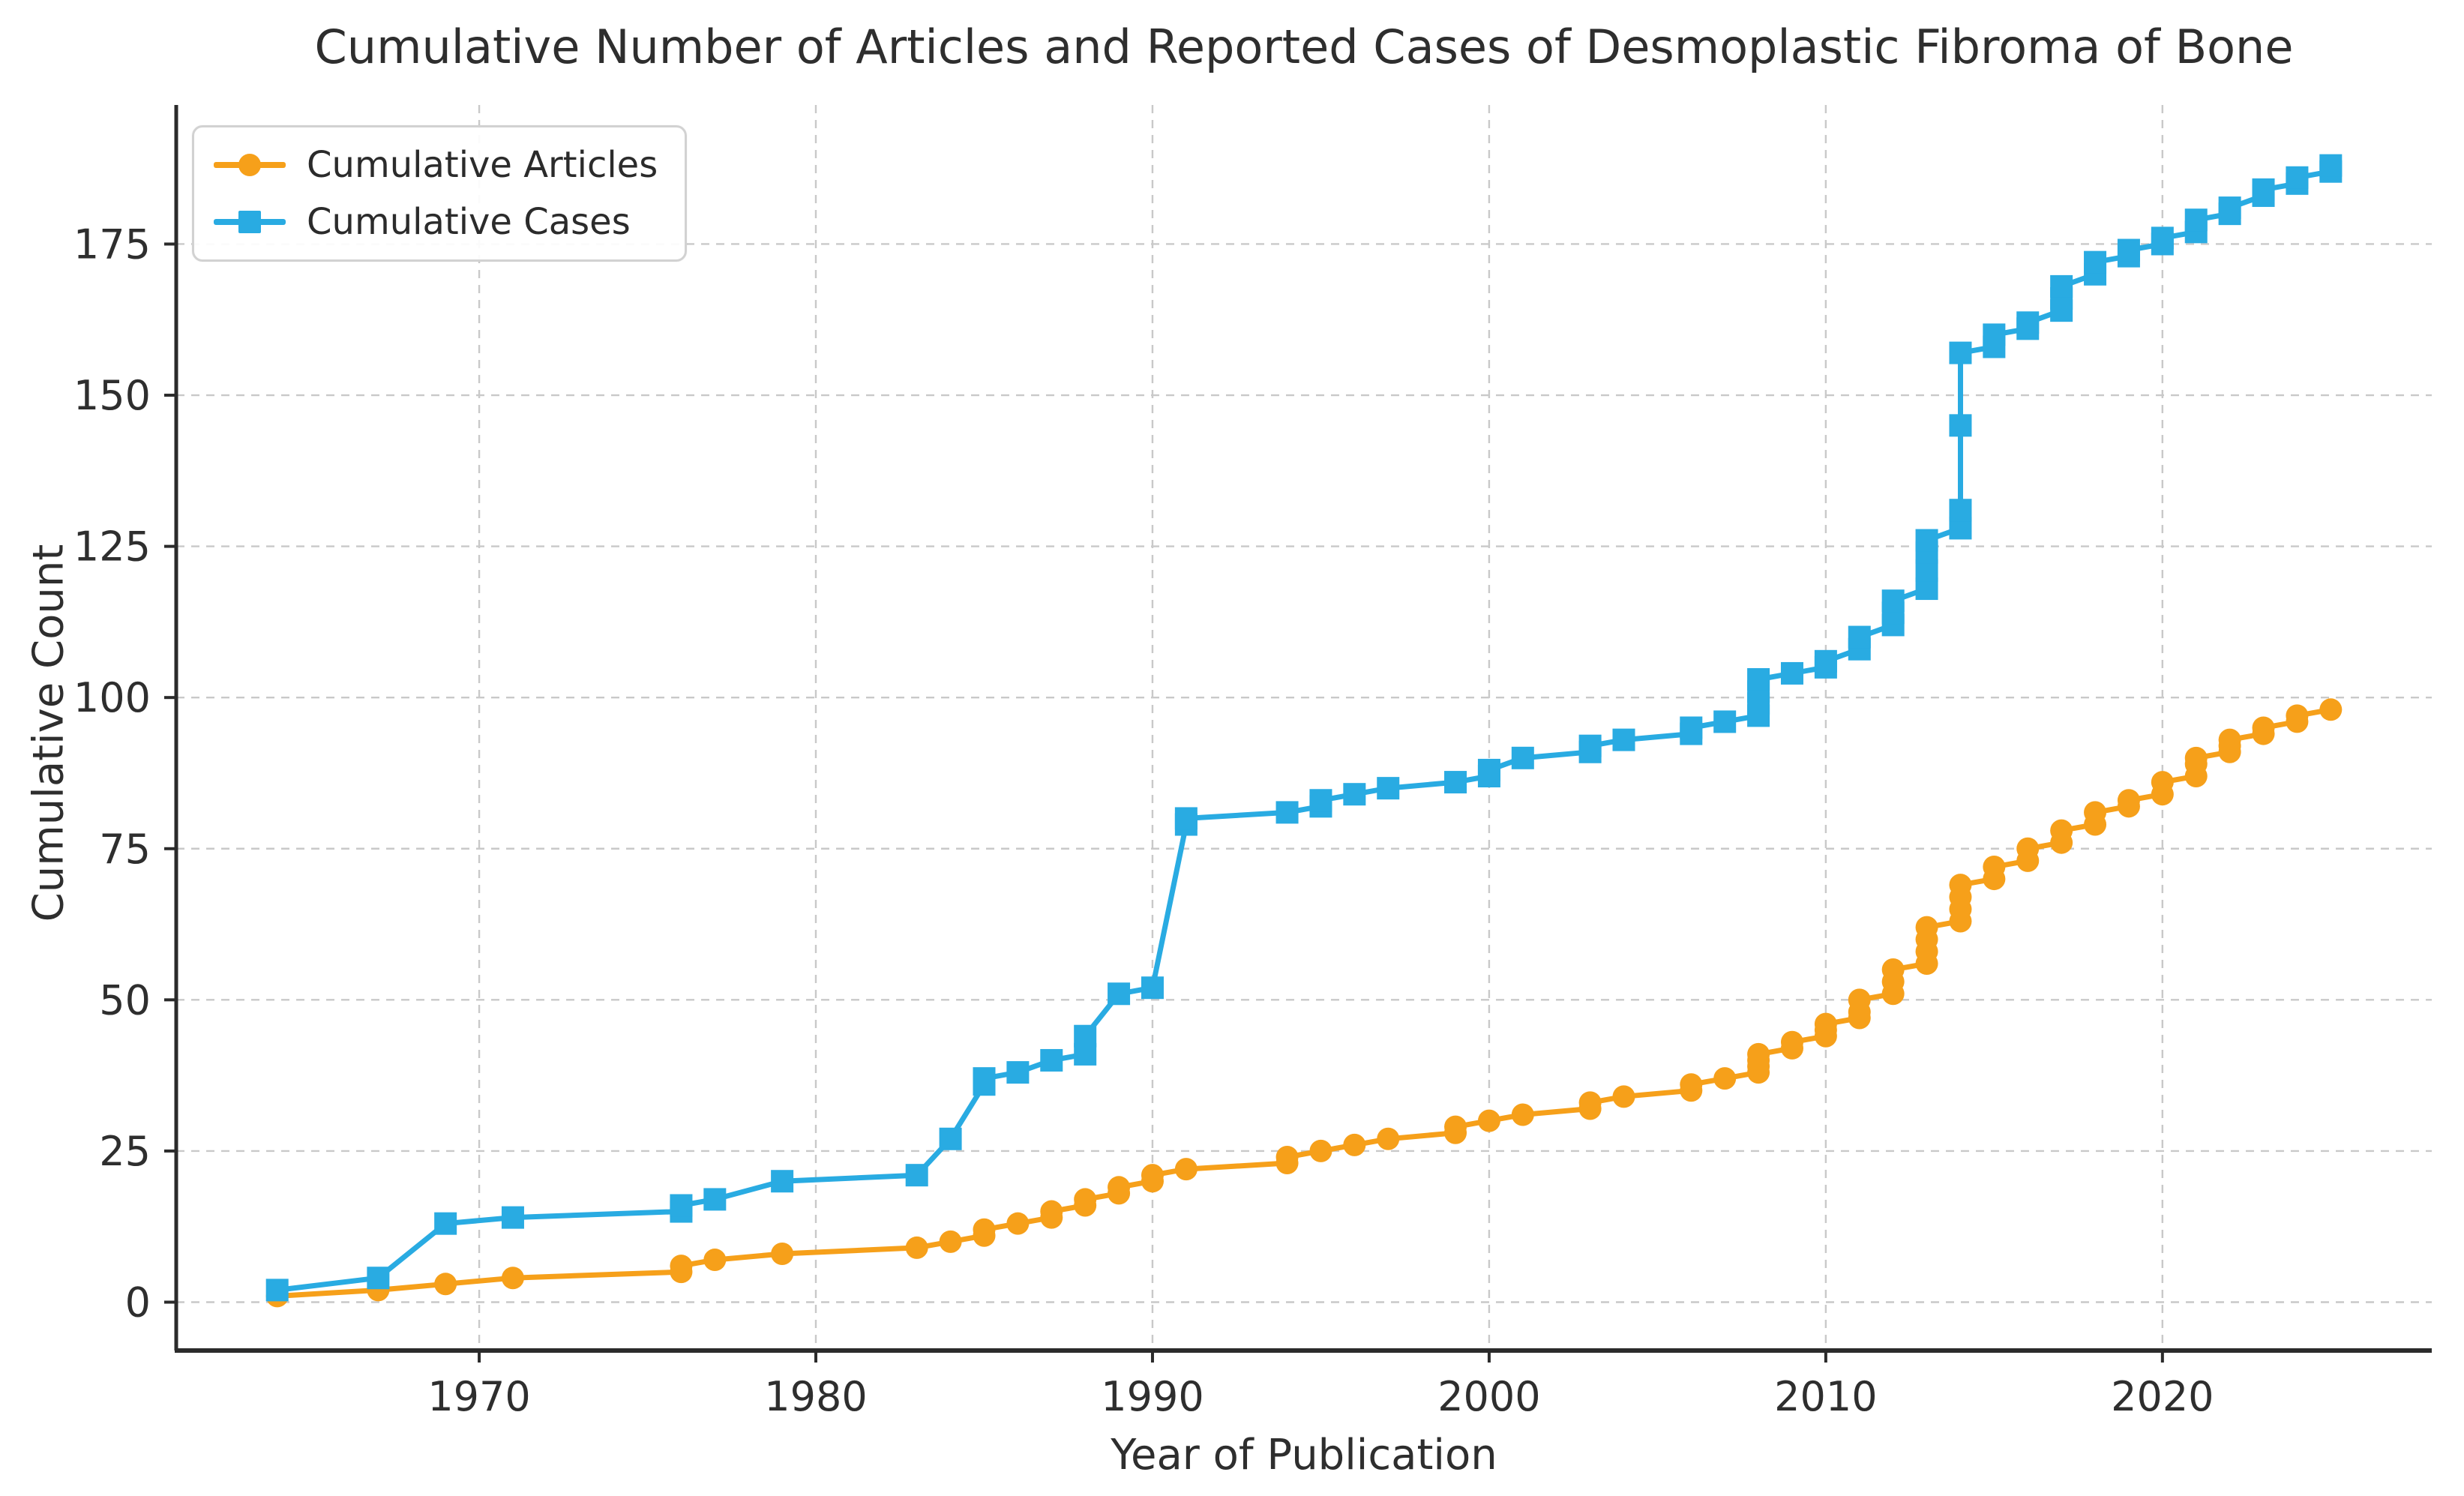 Image resolution: width=2464 pixels, height=1496 pixels. I want to click on x-tick-label: 2010, so click(1825, 1396).